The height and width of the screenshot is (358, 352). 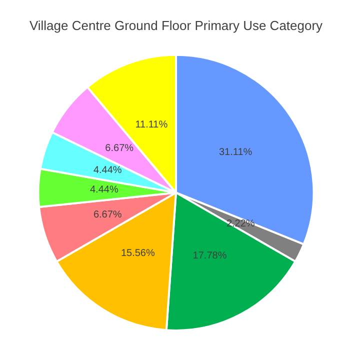 I want to click on data-label: 11.11%, so click(x=151, y=125).